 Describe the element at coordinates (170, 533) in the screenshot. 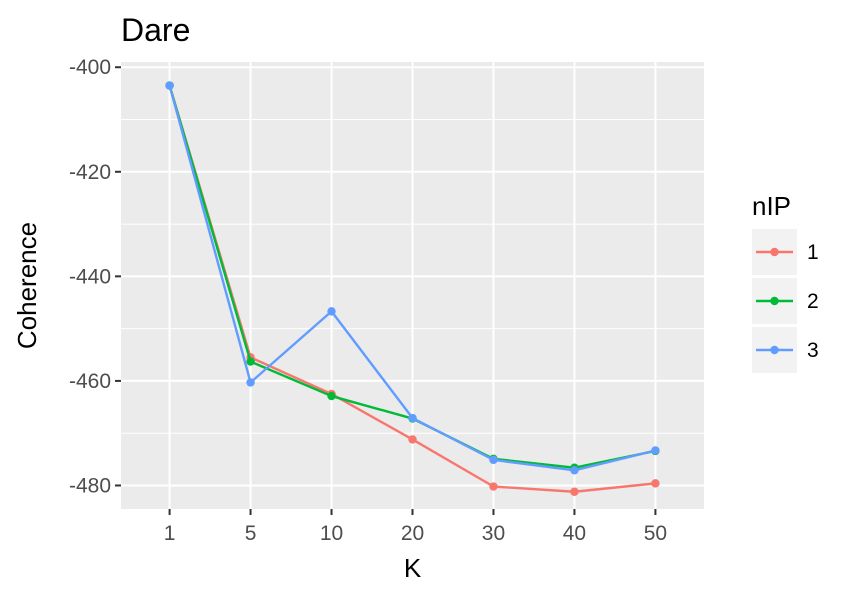

I see `x-tick-label: 1` at that location.